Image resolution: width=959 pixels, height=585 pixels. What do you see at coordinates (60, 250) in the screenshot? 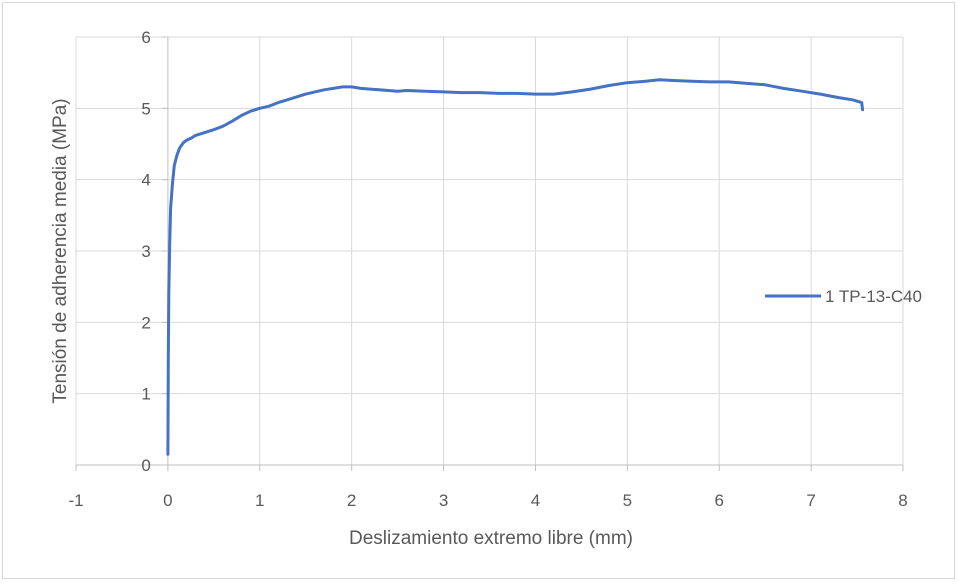
I see `y-axis-title: Tensión de adherencia media (MPa)` at bounding box center [60, 250].